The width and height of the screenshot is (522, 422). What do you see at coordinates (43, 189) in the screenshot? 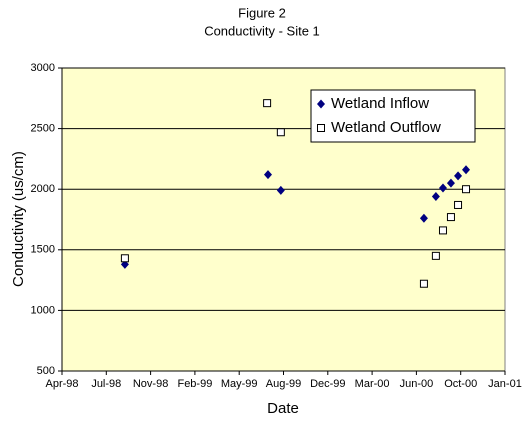
I see `y-tick-label: 2000` at bounding box center [43, 189].